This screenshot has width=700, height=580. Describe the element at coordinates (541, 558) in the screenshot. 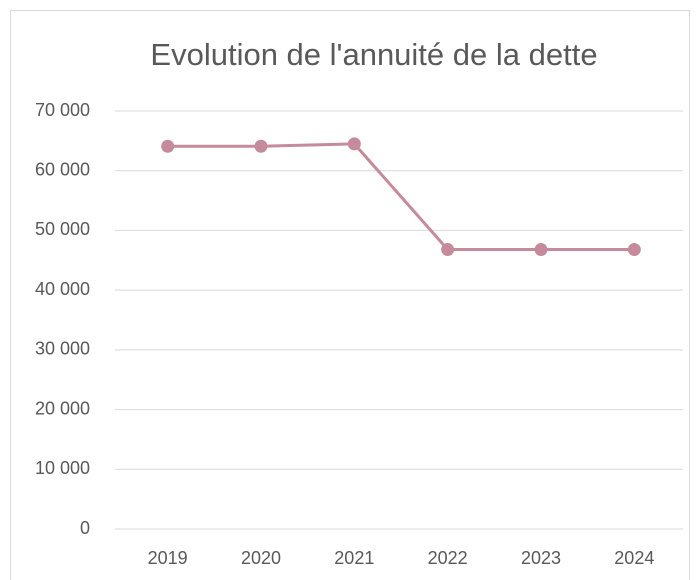

I see `x-tick-label: 2023` at that location.